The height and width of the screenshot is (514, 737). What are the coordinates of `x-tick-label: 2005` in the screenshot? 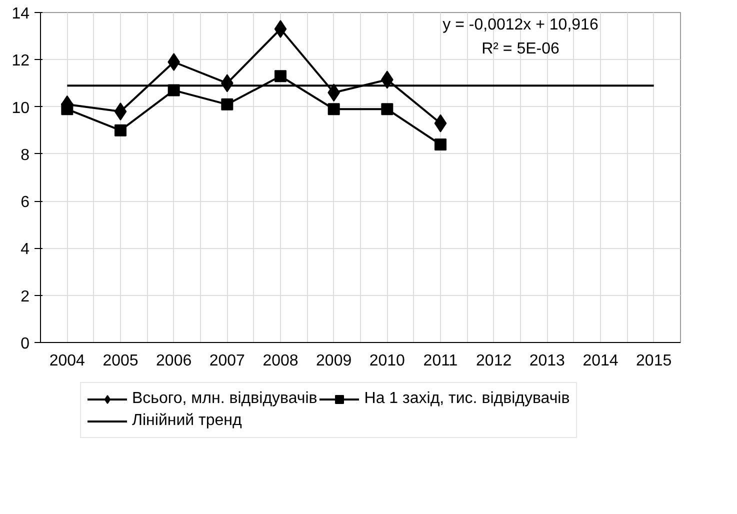 It's located at (120, 361).